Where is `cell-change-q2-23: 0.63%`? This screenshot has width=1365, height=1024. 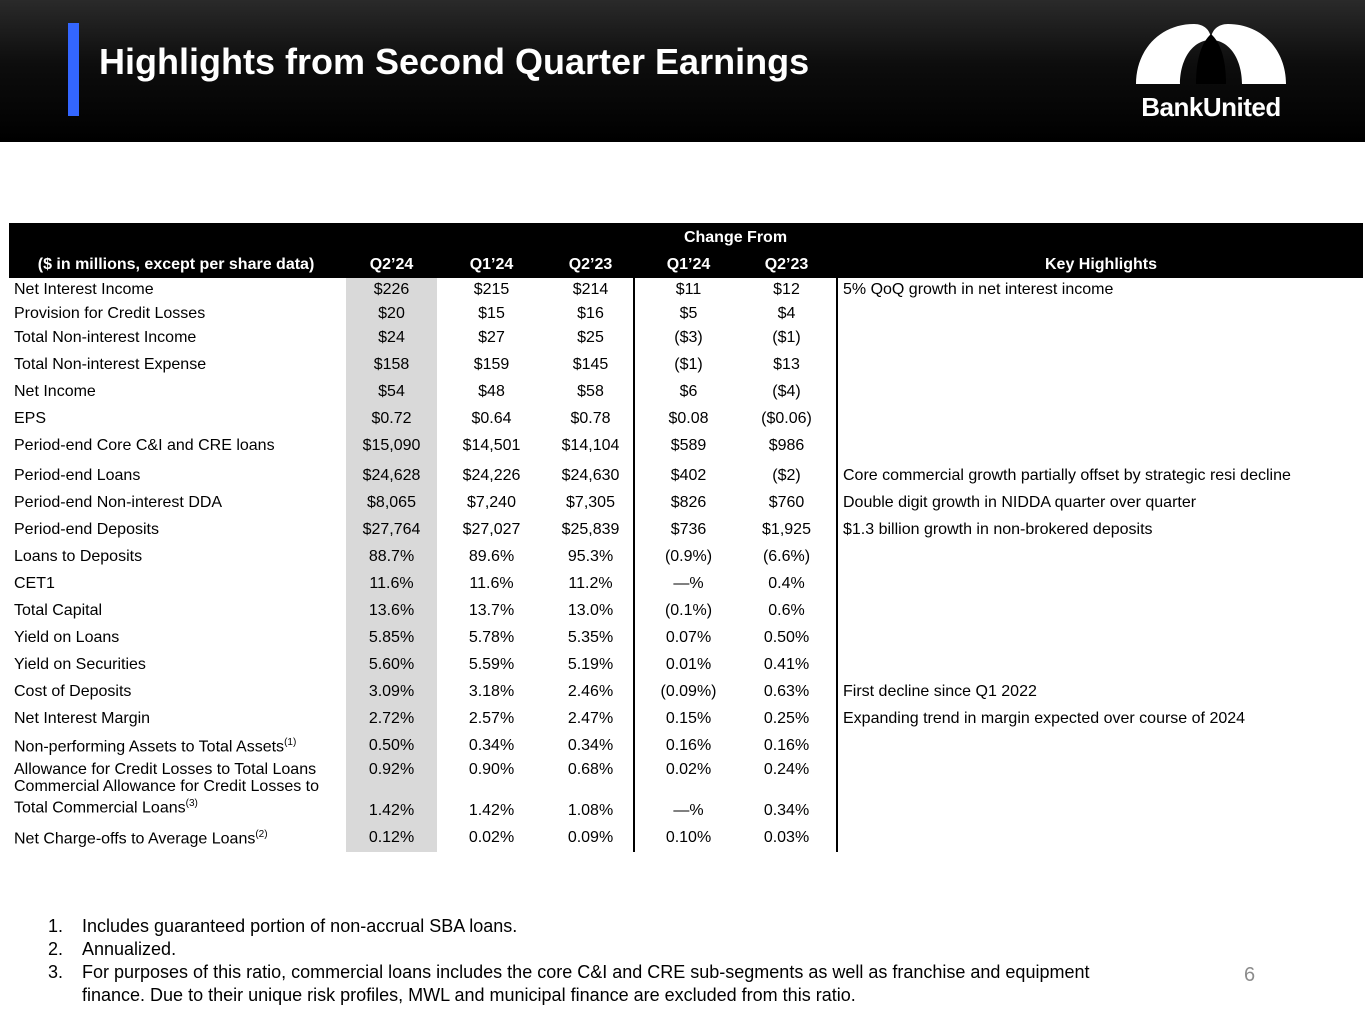 cell-change-q2-23: 0.63% is located at coordinates (786, 691).